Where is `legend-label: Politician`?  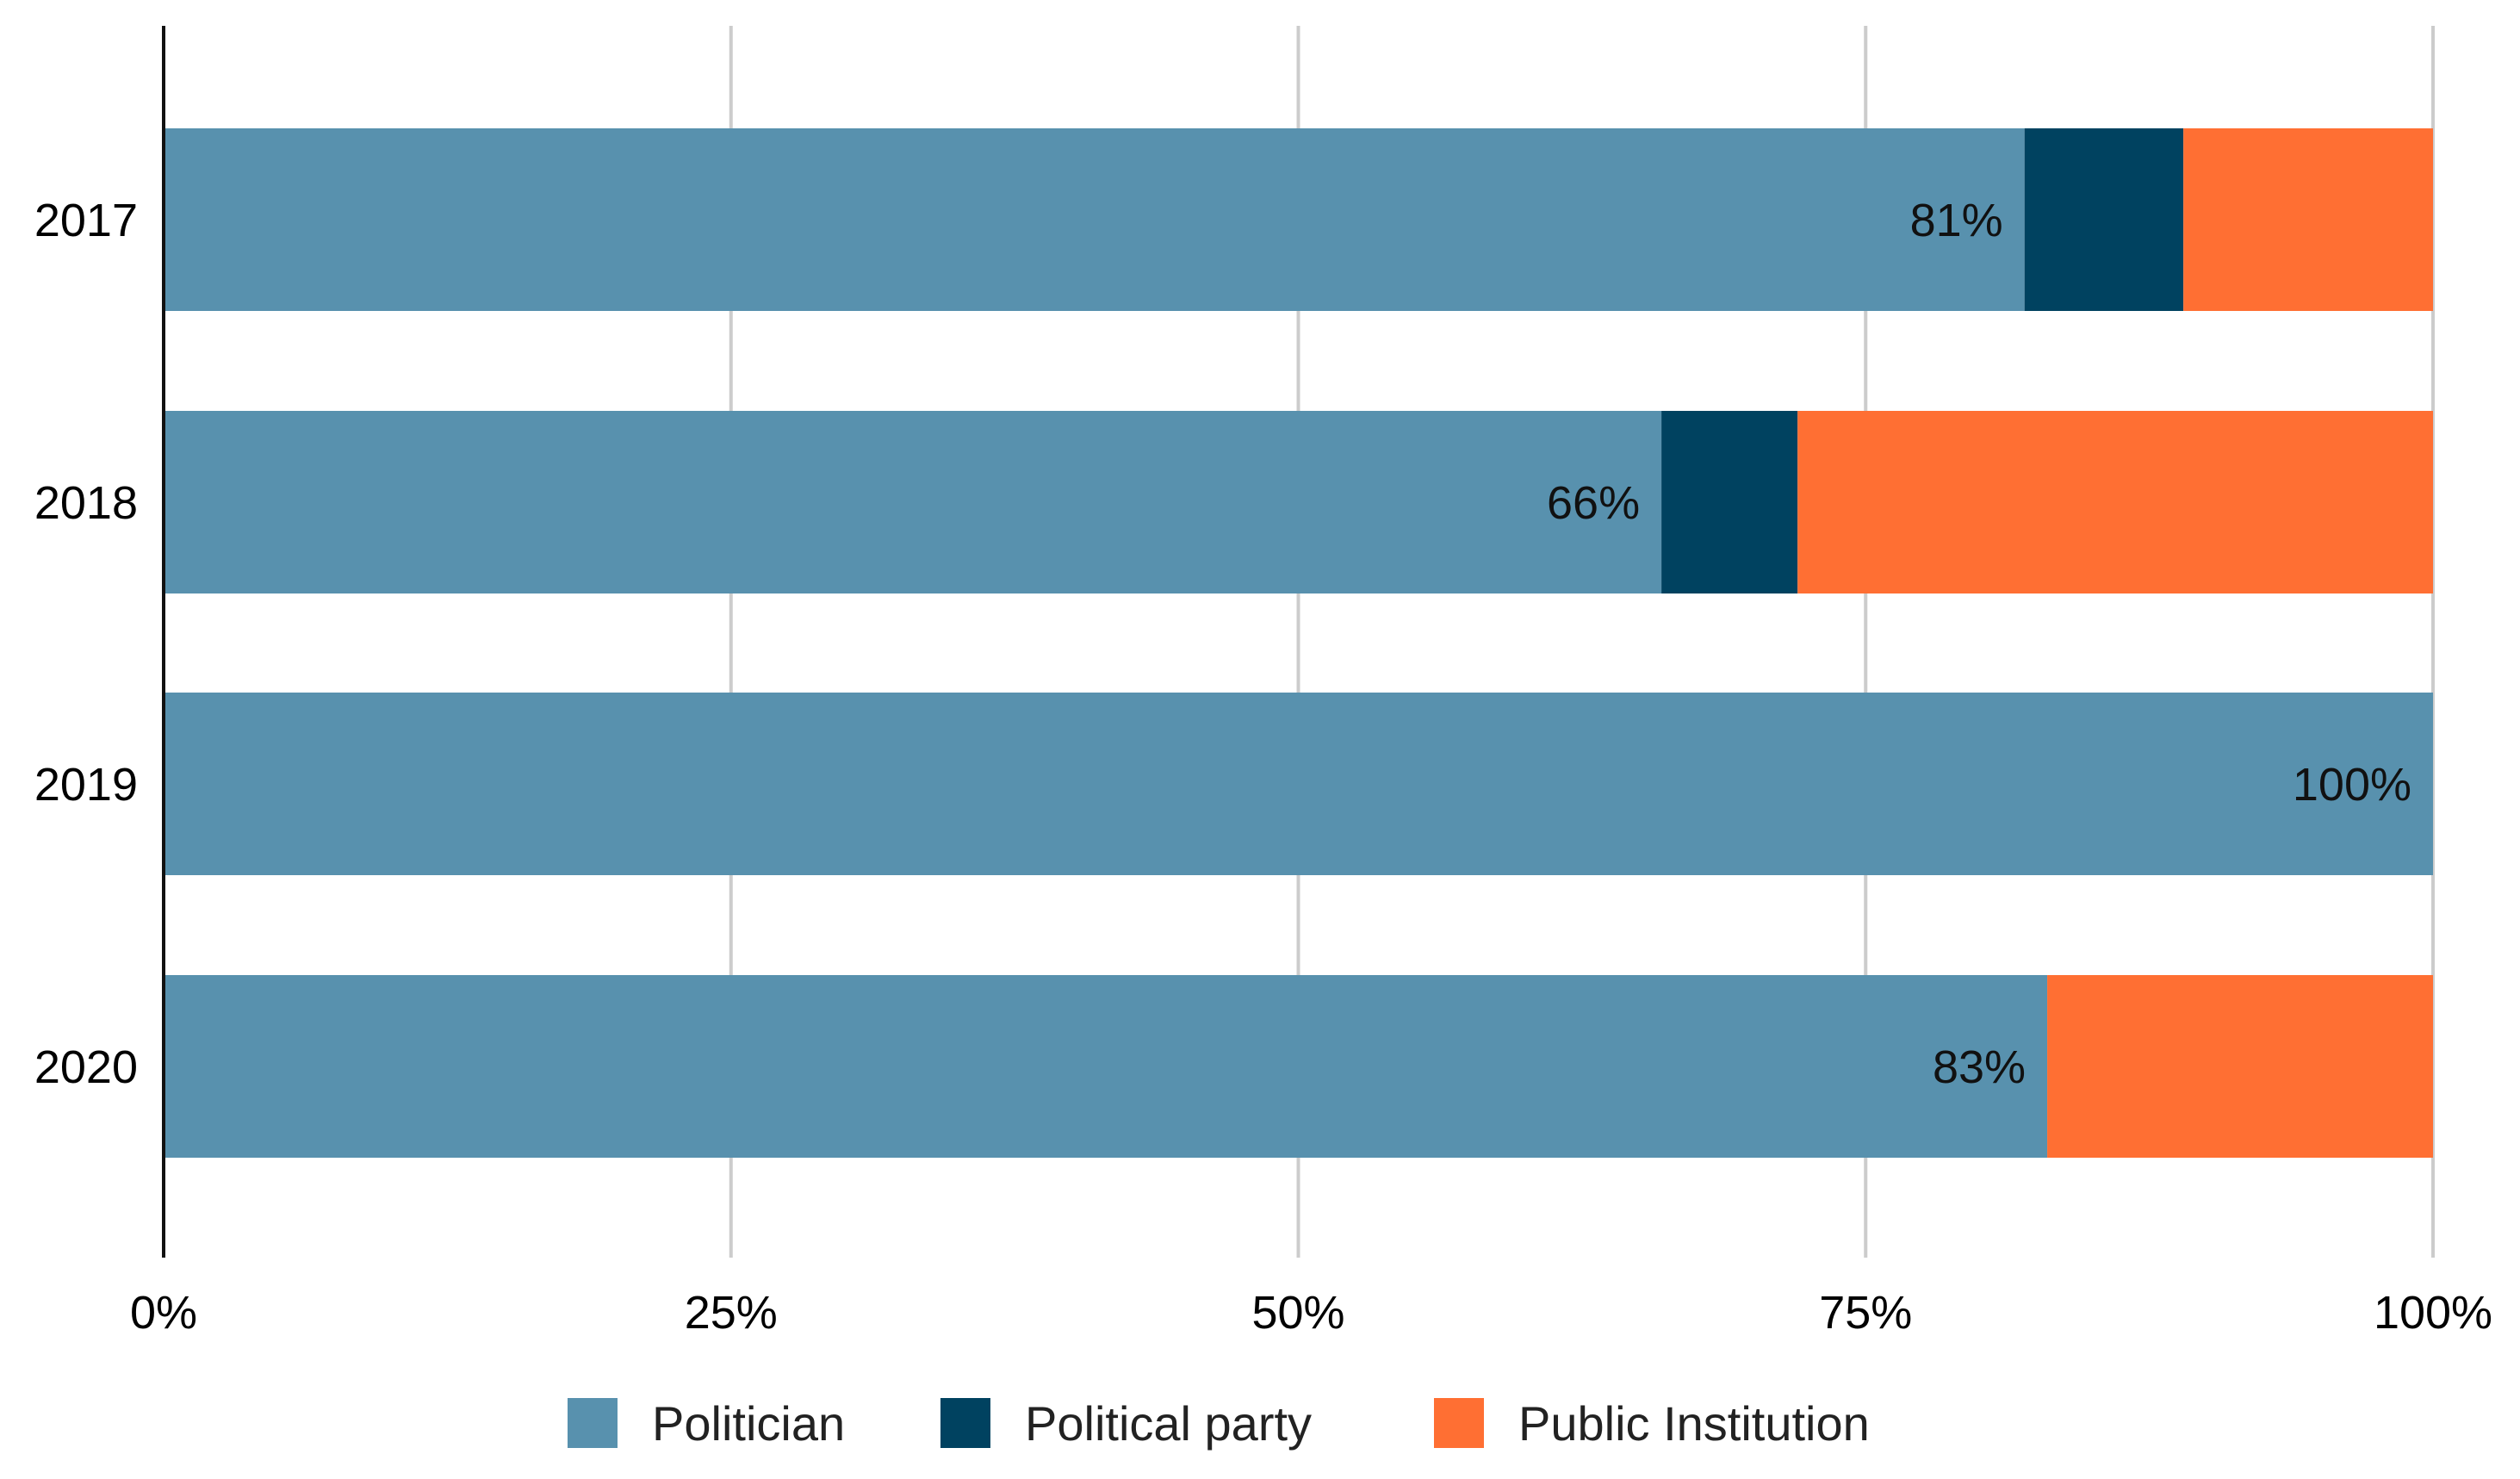 legend-label: Politician is located at coordinates (749, 1423).